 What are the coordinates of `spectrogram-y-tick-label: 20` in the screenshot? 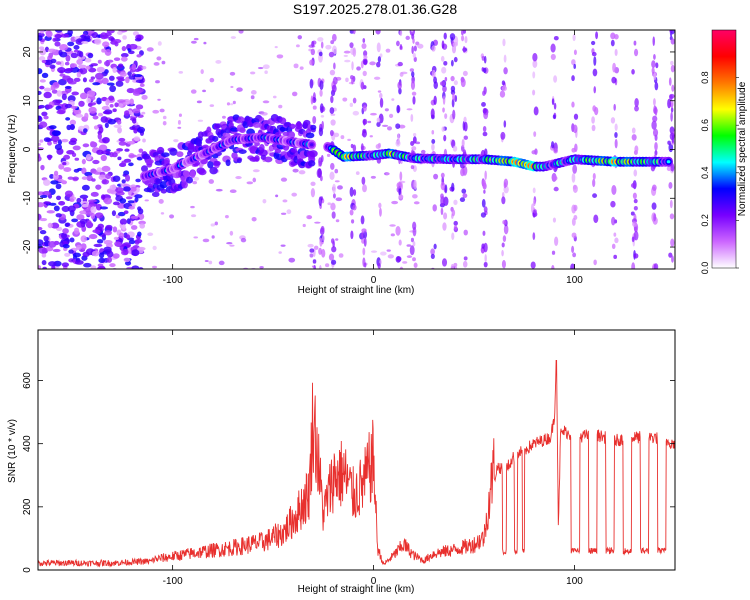 It's located at (27, 52).